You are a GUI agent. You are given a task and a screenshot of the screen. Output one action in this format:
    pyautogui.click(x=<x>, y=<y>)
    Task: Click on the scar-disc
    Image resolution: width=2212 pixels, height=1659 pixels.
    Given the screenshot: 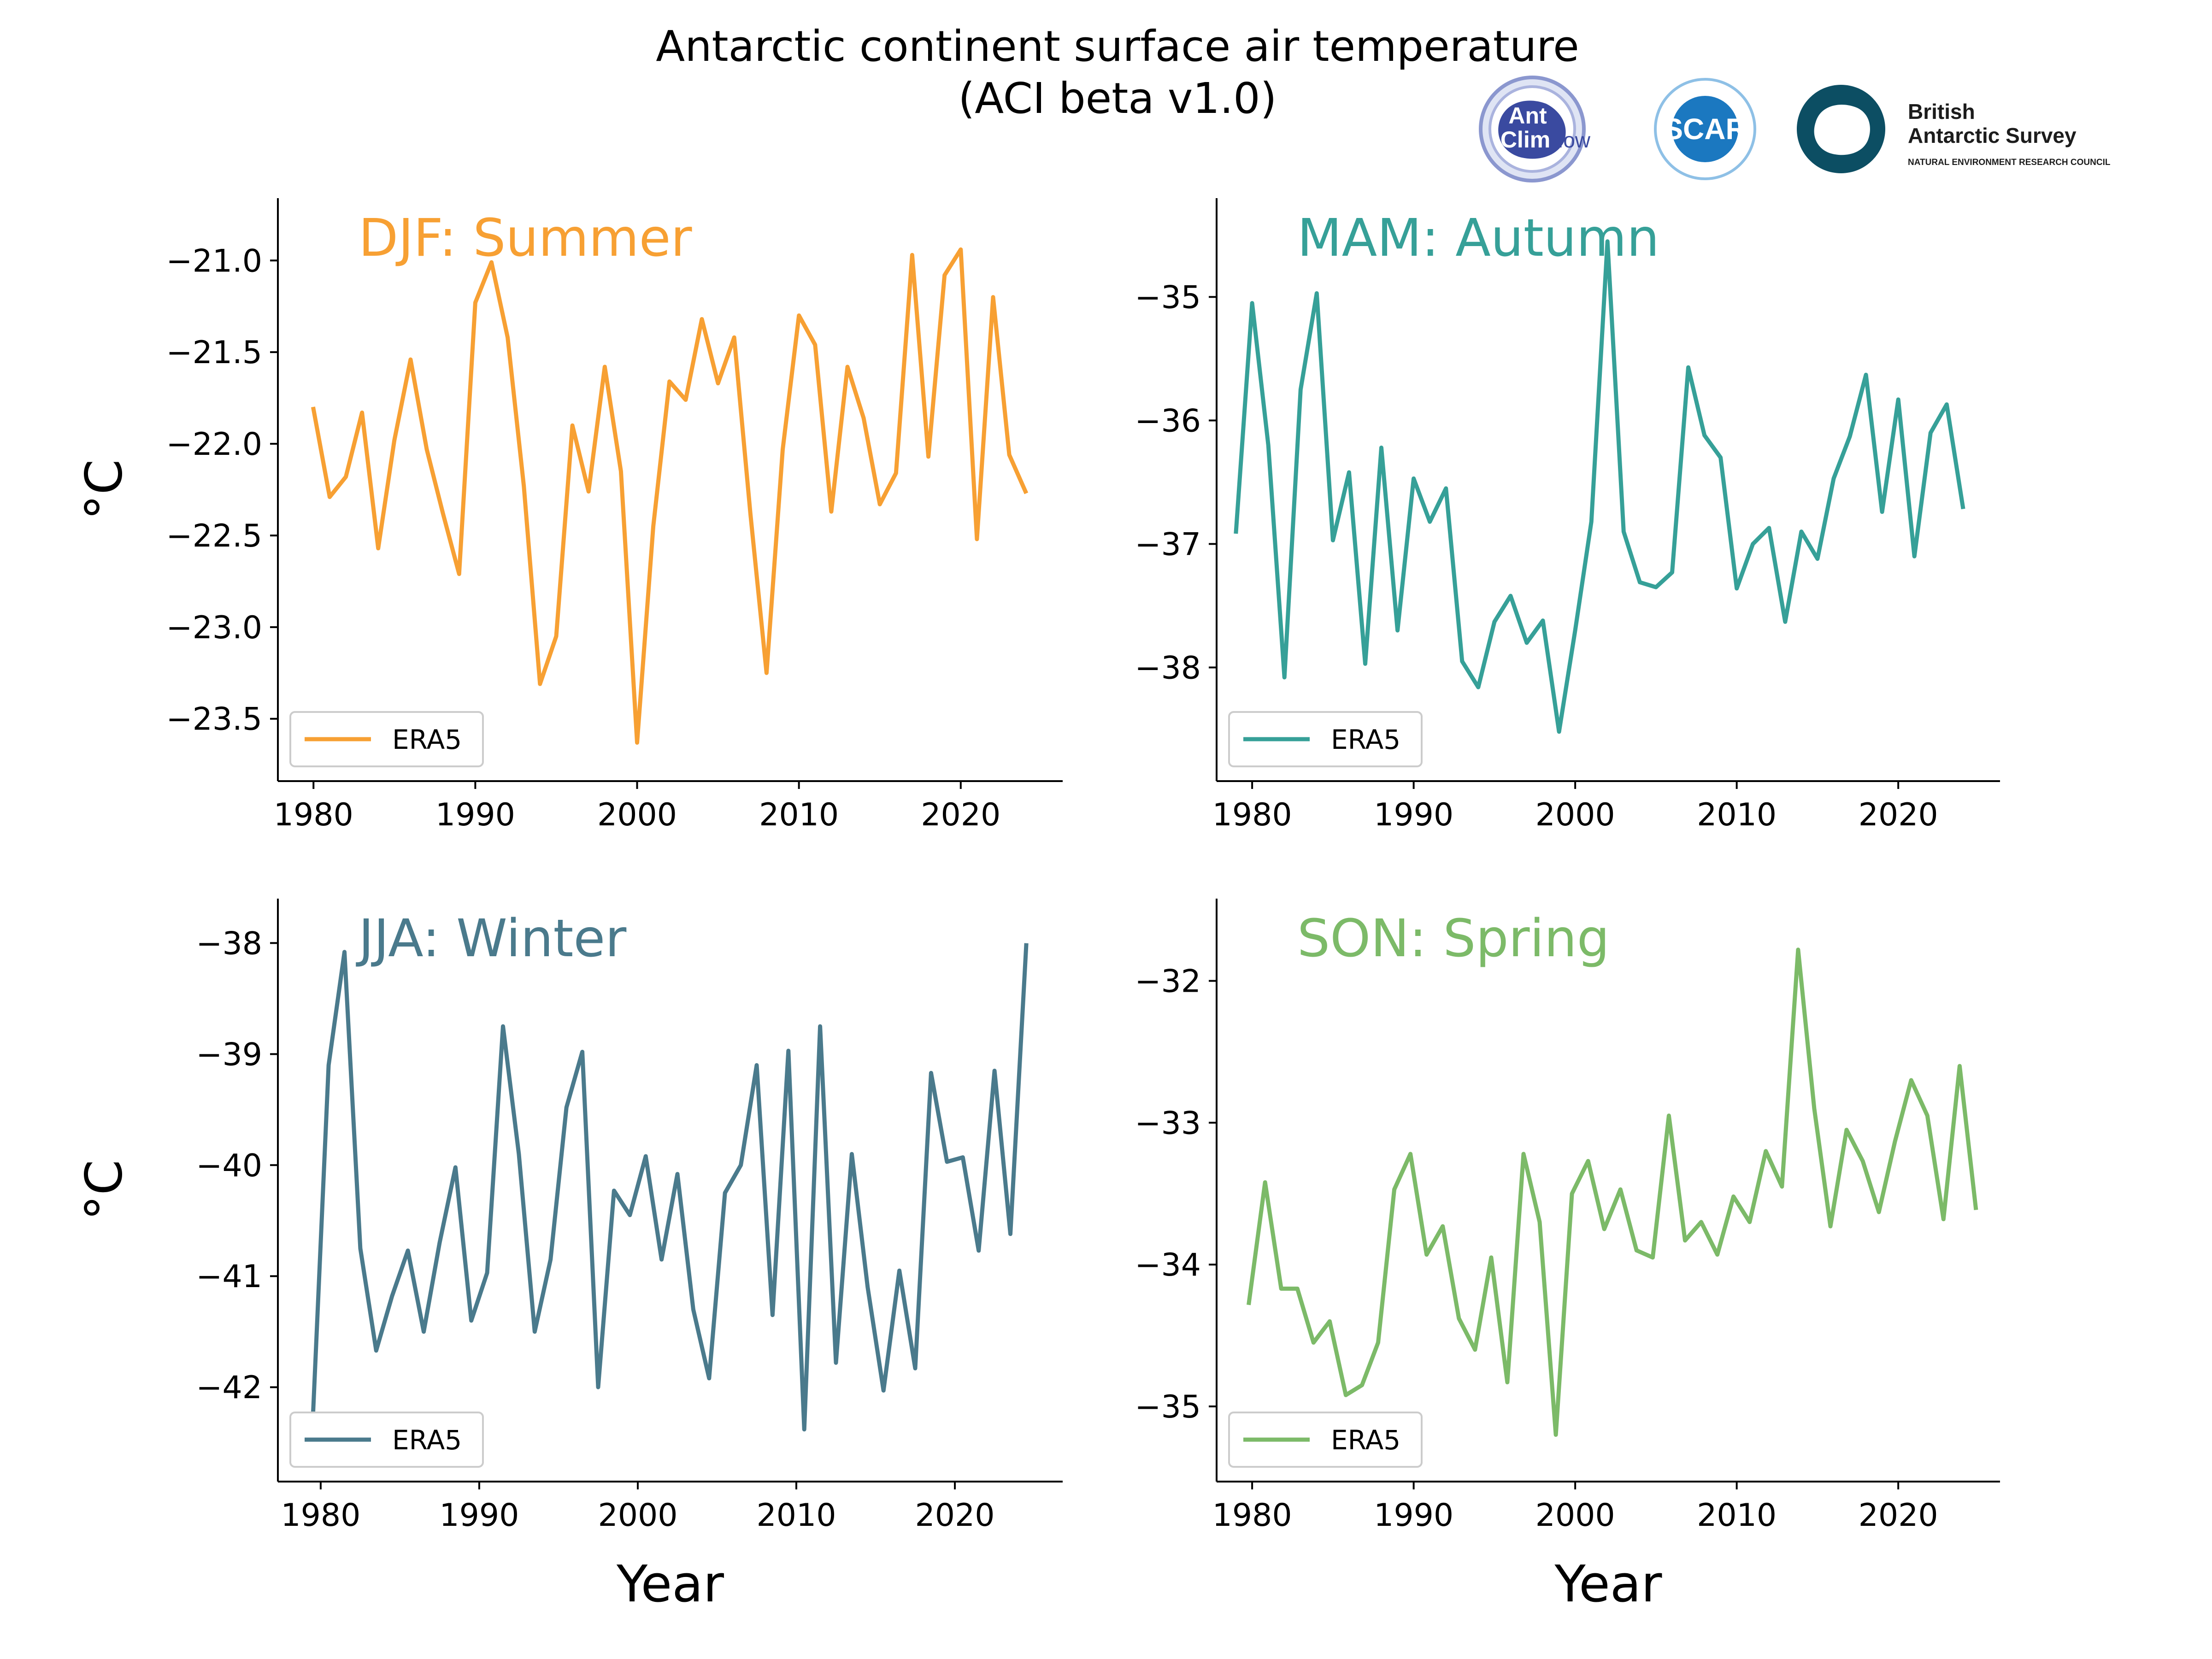 What is the action you would take?
    pyautogui.click(x=1705, y=129)
    